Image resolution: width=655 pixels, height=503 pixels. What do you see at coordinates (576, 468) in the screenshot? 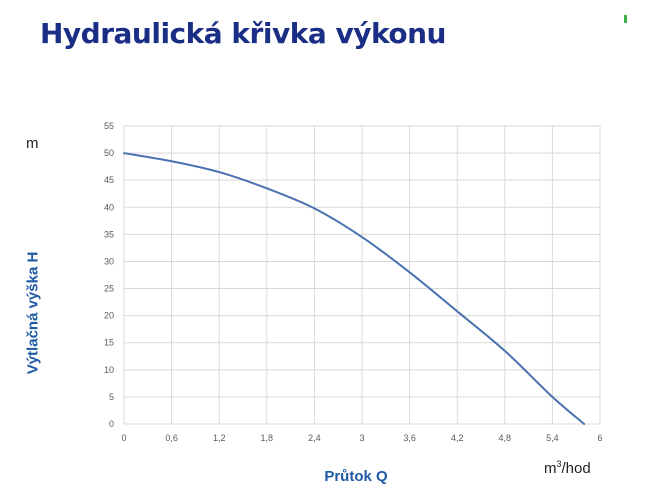
I see `x-unit-rest: /hod` at bounding box center [576, 468].